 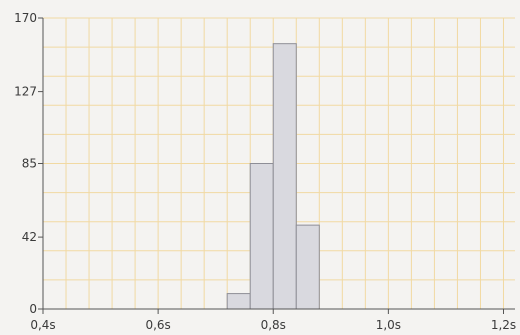 I want to click on x-tick-label: 0,6s, so click(x=157, y=325).